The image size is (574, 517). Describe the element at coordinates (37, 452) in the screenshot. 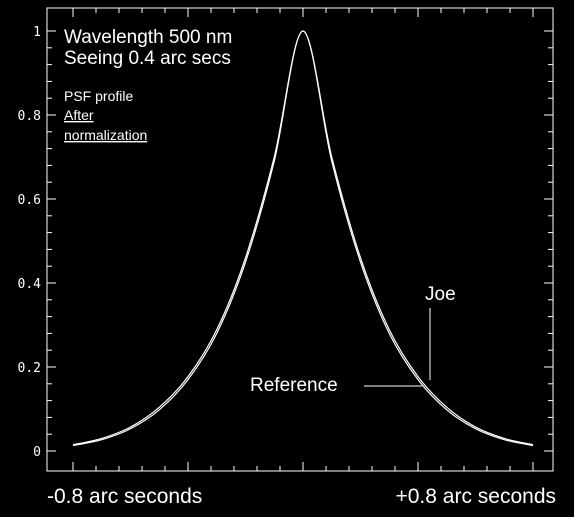

I see `y-tick-label: 0` at that location.